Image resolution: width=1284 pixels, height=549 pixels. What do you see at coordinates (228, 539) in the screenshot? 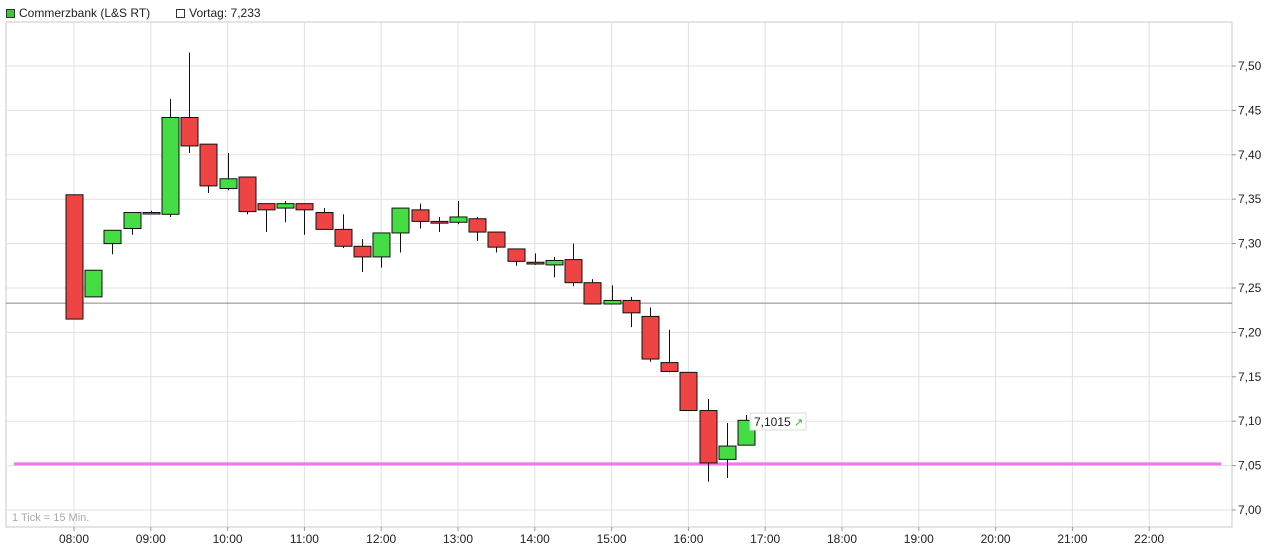
I see `x-tick-label: 10:00` at bounding box center [228, 539].